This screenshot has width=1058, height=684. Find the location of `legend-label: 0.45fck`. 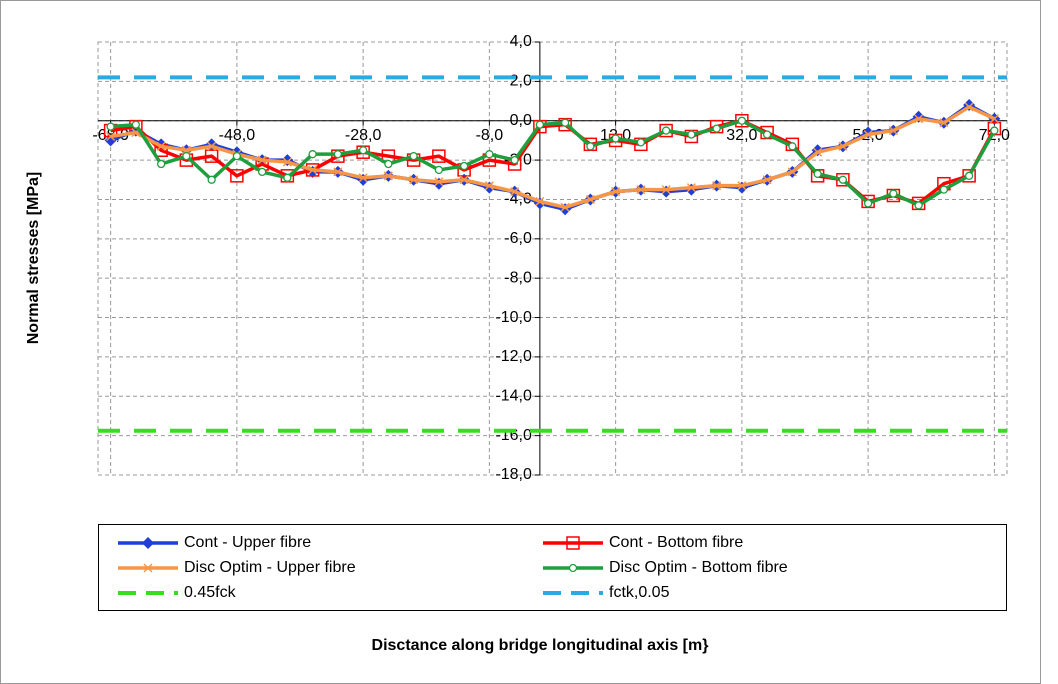

legend-label: 0.45fck is located at coordinates (210, 592).